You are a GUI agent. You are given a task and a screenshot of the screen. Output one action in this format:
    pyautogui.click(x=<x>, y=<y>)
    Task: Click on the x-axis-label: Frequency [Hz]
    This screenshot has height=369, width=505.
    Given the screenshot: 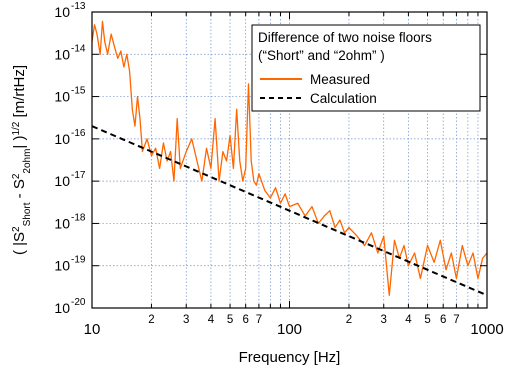 What is the action you would take?
    pyautogui.click(x=290, y=357)
    